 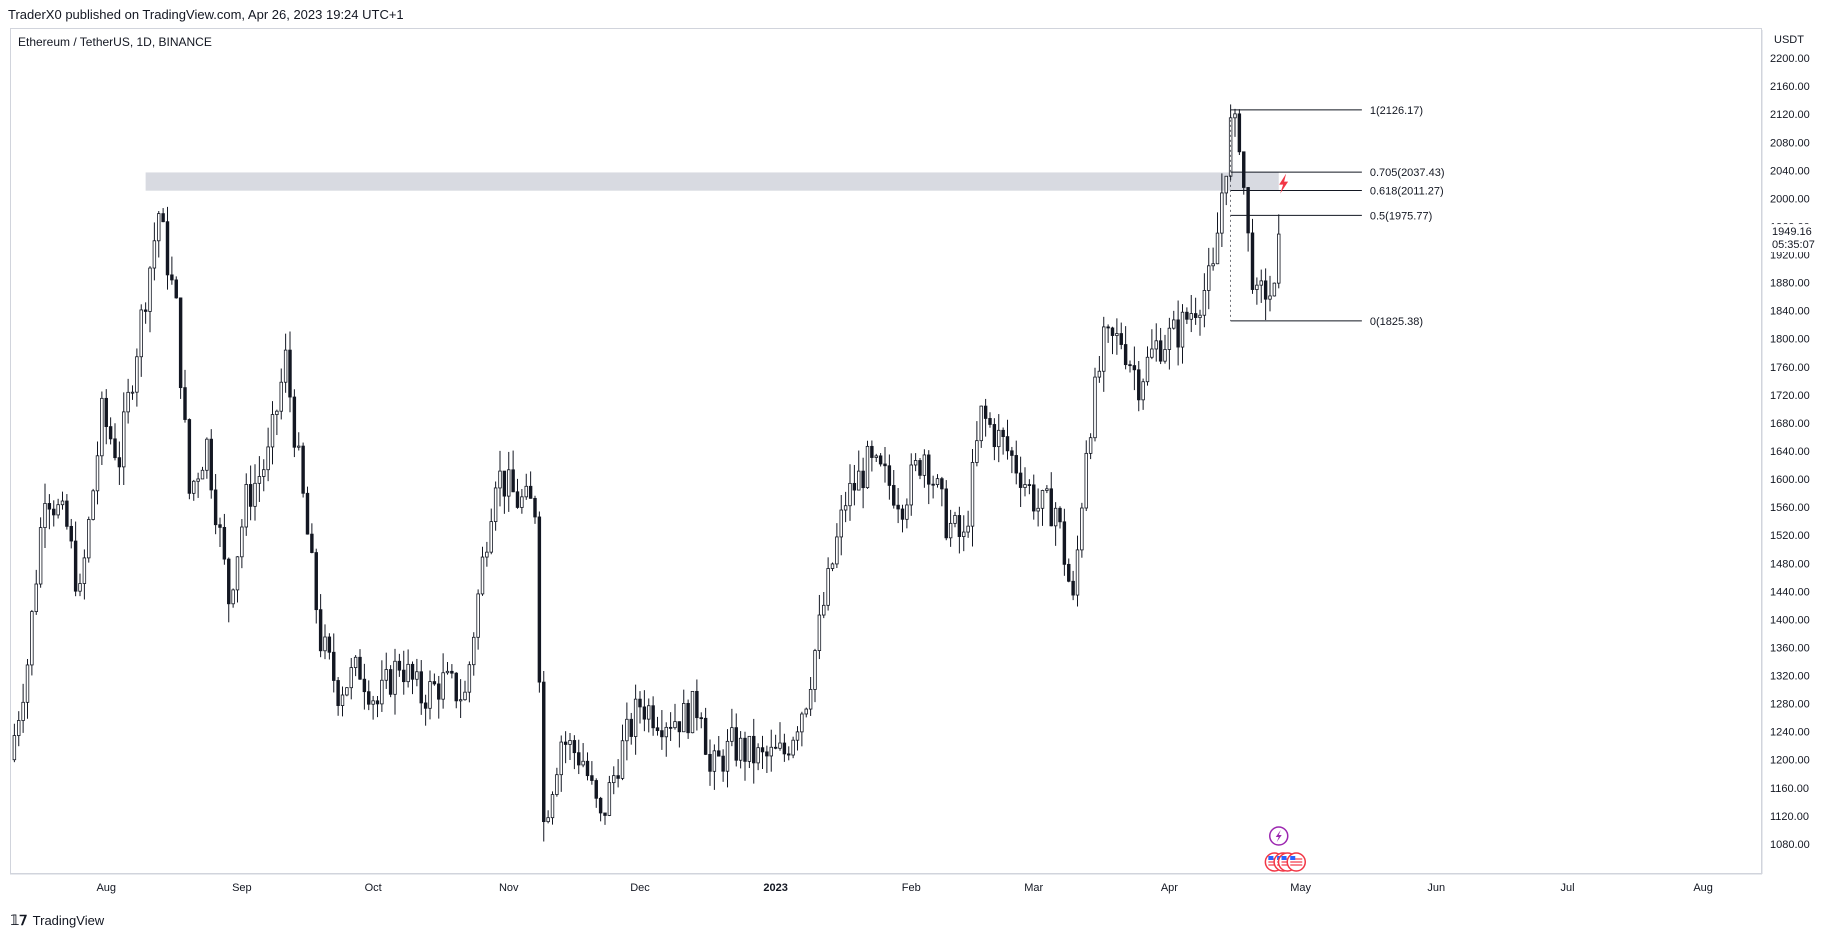 What do you see at coordinates (1401, 216) in the screenshot?
I see `fib-level-label: 0.5(1975.77)` at bounding box center [1401, 216].